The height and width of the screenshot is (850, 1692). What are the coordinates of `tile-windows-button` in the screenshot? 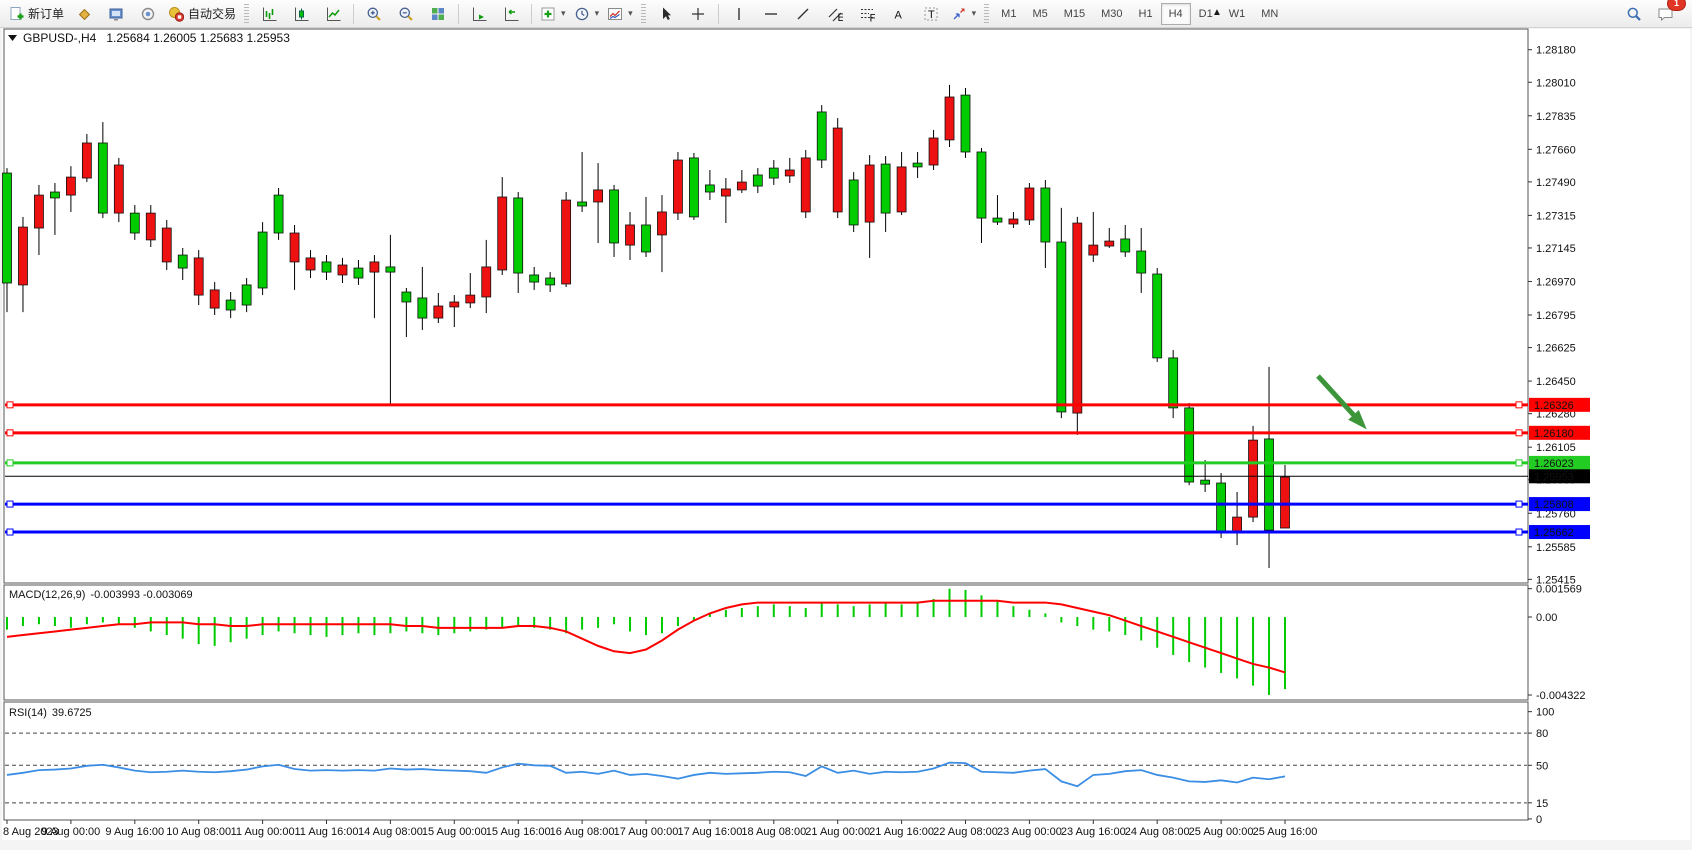 It's located at (438, 14).